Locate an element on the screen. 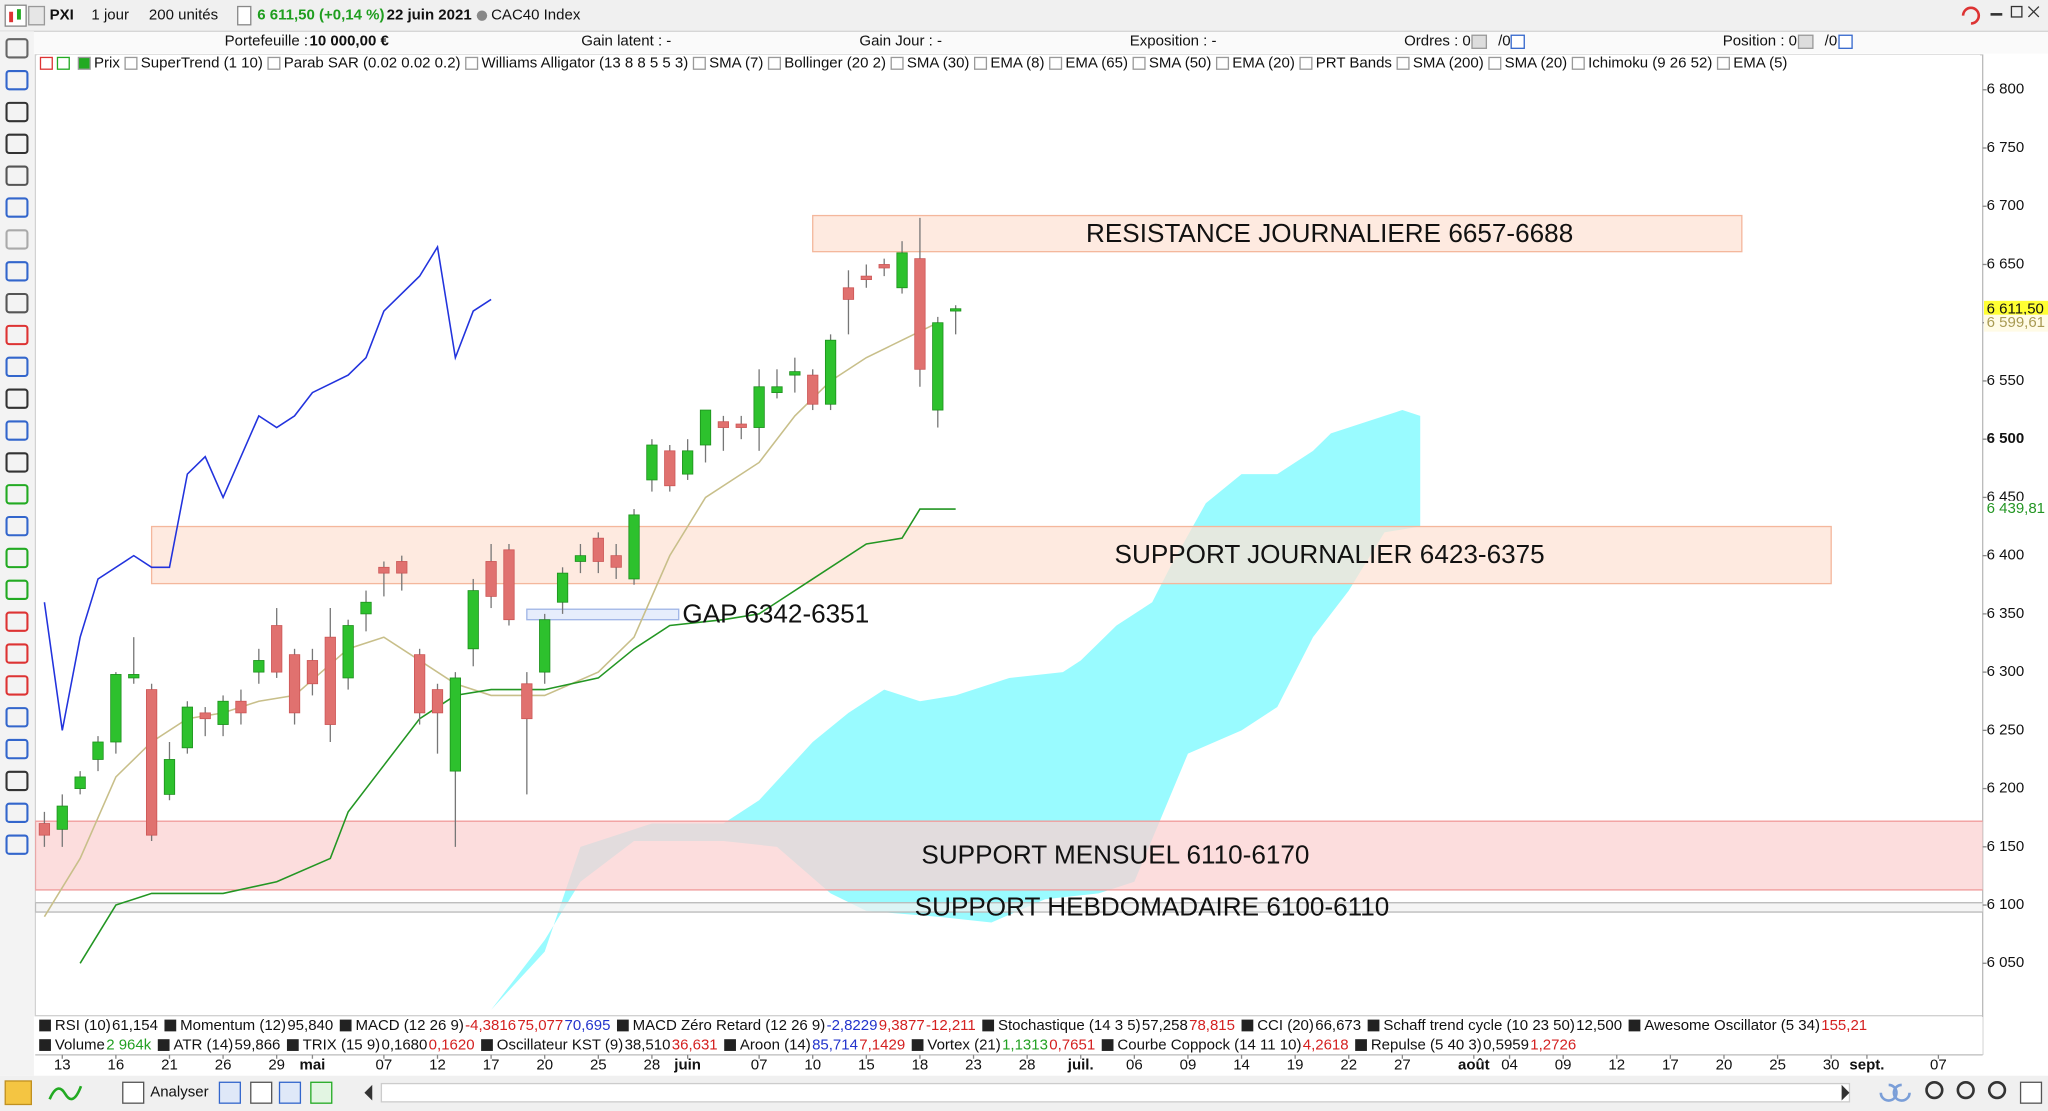 This screenshot has width=2048, height=1111. units-select: 200 unités is located at coordinates (183, 15).